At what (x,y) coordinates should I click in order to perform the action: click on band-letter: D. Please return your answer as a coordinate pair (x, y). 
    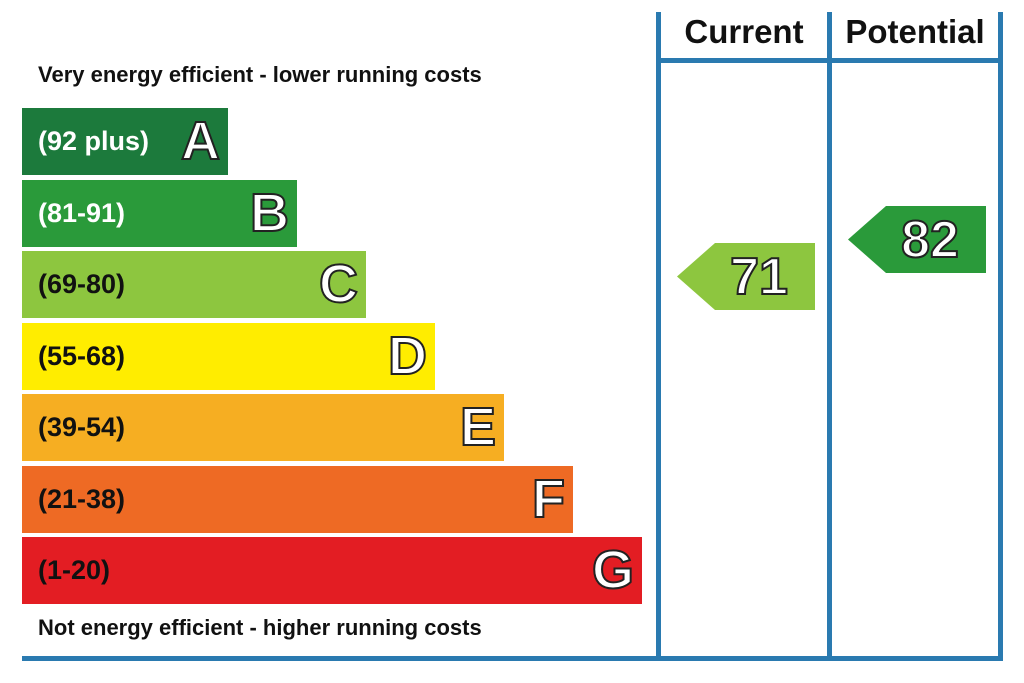
    Looking at the image, I should click on (407, 356).